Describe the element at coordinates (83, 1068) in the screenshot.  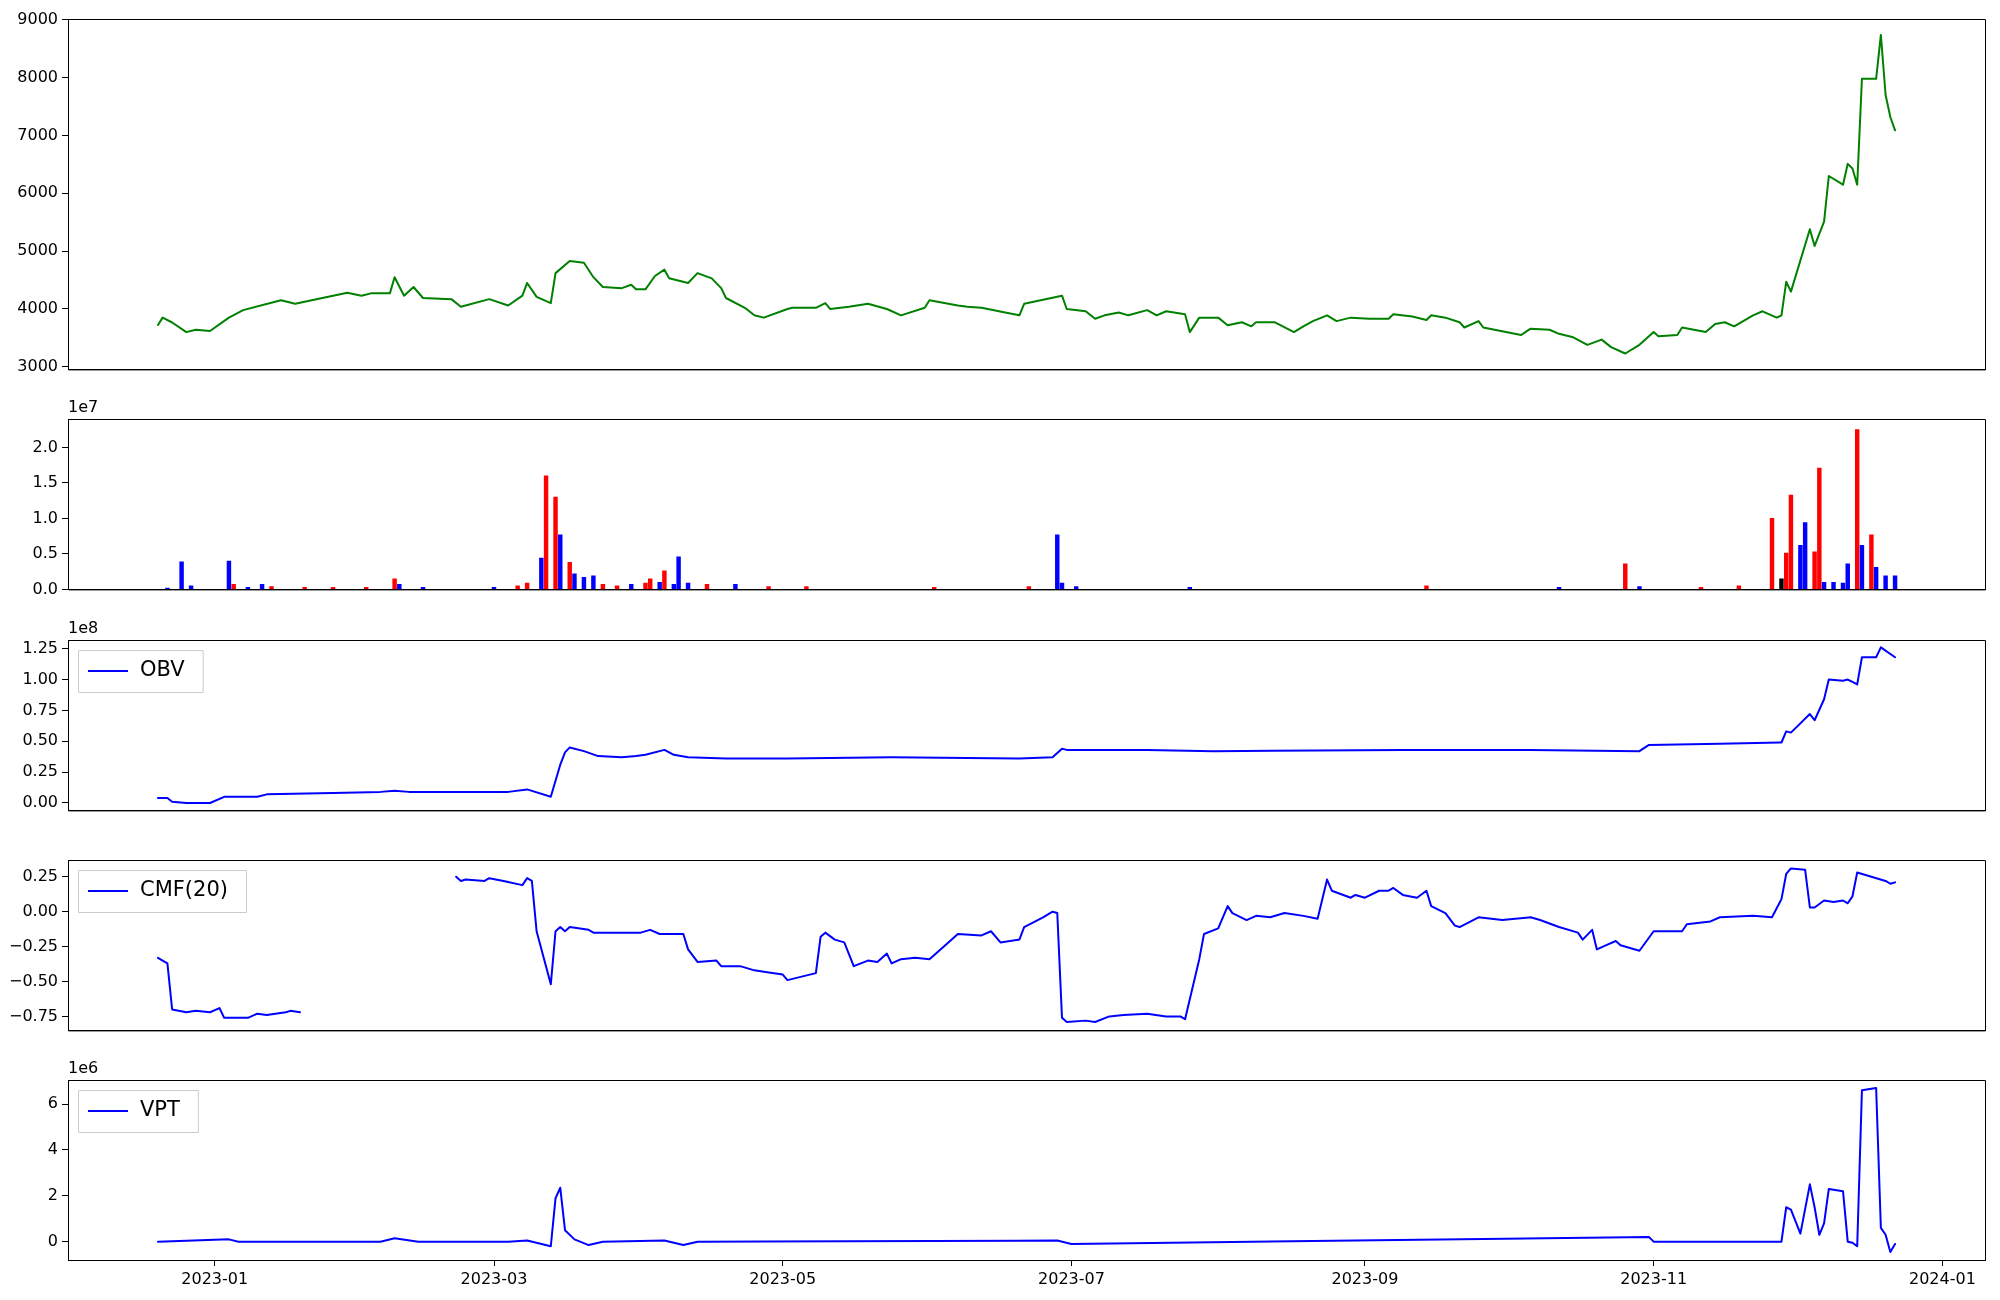
I see `y-axis-title: 1e6` at that location.